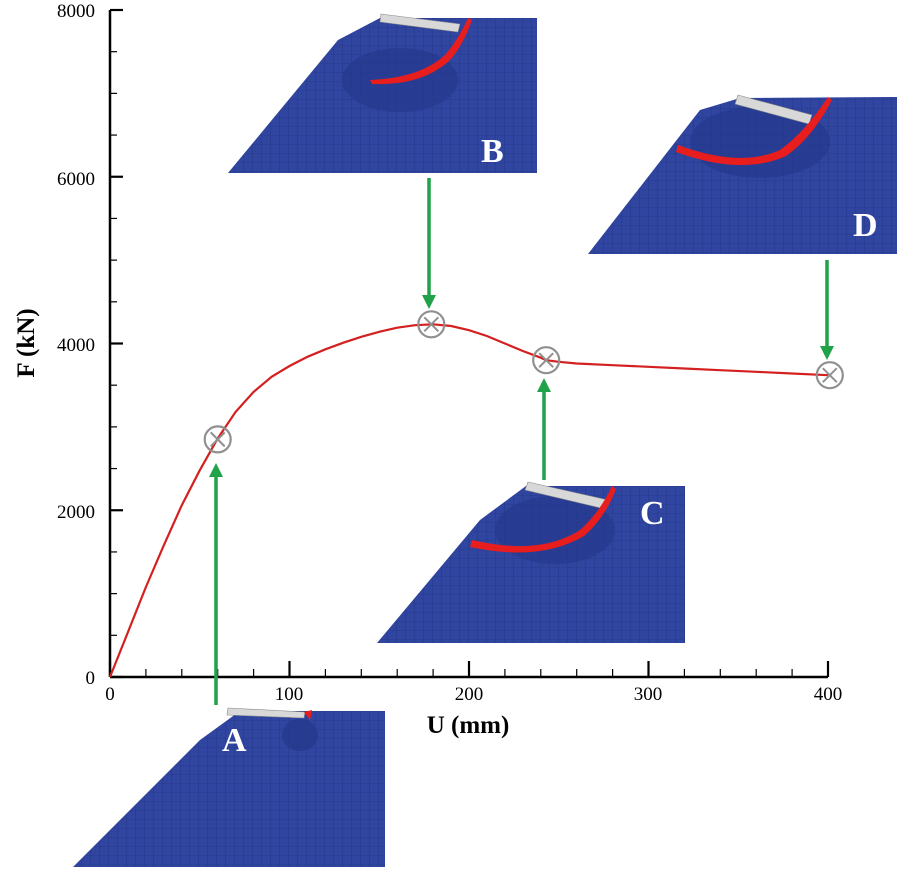 This screenshot has height=874, width=905. Describe the element at coordinates (289, 694) in the screenshot. I see `x-tick-label-100: 100` at that location.